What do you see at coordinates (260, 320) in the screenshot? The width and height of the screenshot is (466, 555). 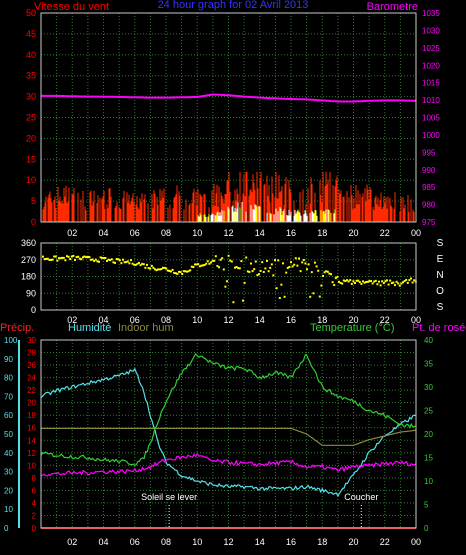 I see `x-tick-label: 14` at bounding box center [260, 320].